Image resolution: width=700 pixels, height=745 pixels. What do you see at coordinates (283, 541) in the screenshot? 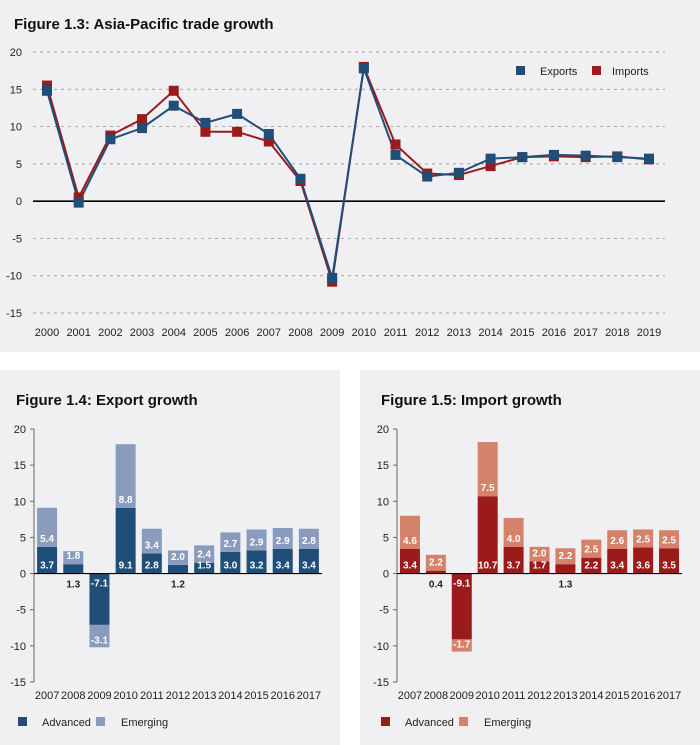
I see `data-label-emerging: 2.9` at bounding box center [283, 541].